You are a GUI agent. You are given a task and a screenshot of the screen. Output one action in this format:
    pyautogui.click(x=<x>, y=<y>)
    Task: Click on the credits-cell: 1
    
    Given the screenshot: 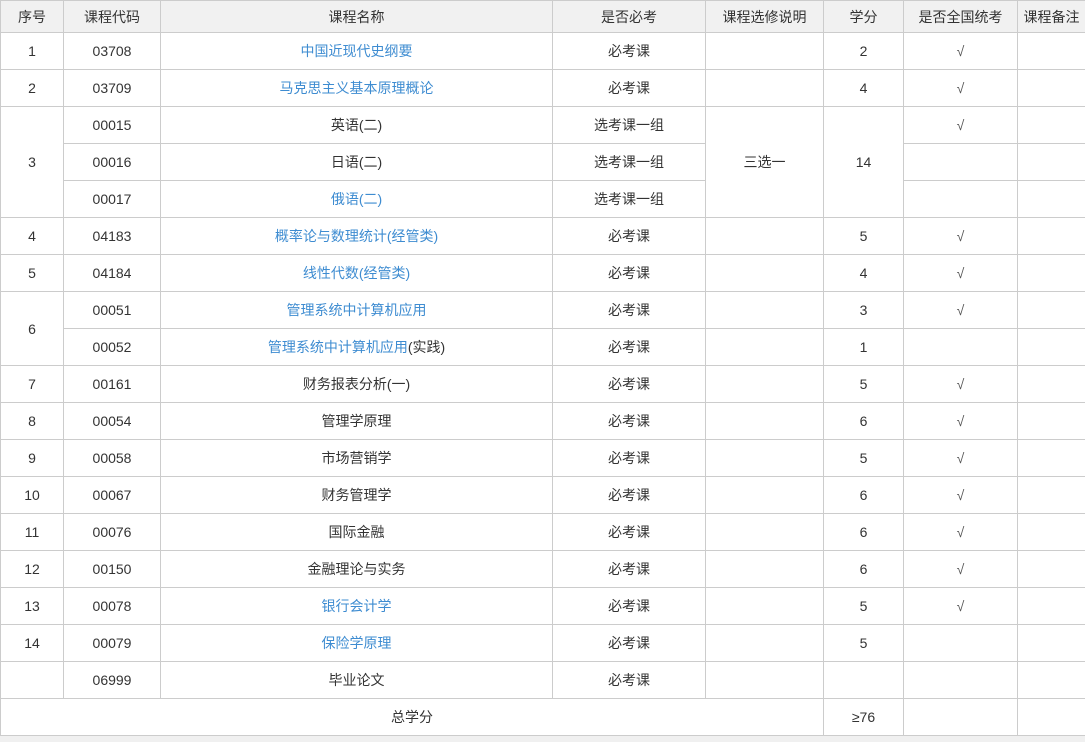 What is the action you would take?
    pyautogui.click(x=863, y=347)
    